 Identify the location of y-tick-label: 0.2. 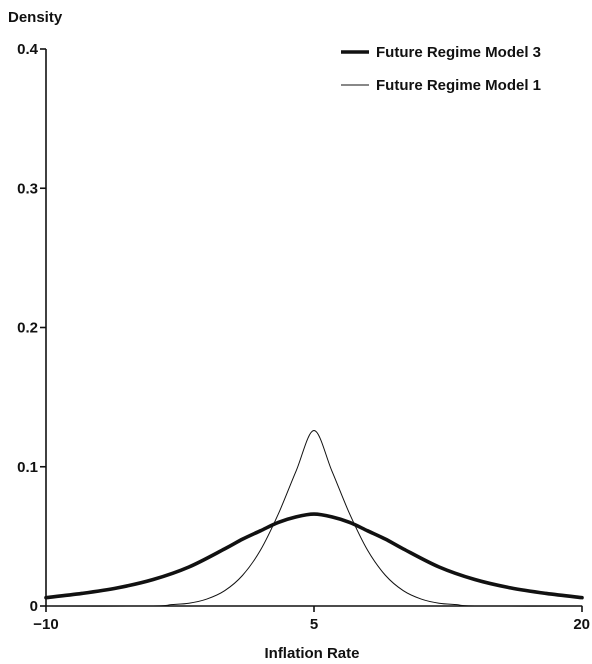
(27, 328).